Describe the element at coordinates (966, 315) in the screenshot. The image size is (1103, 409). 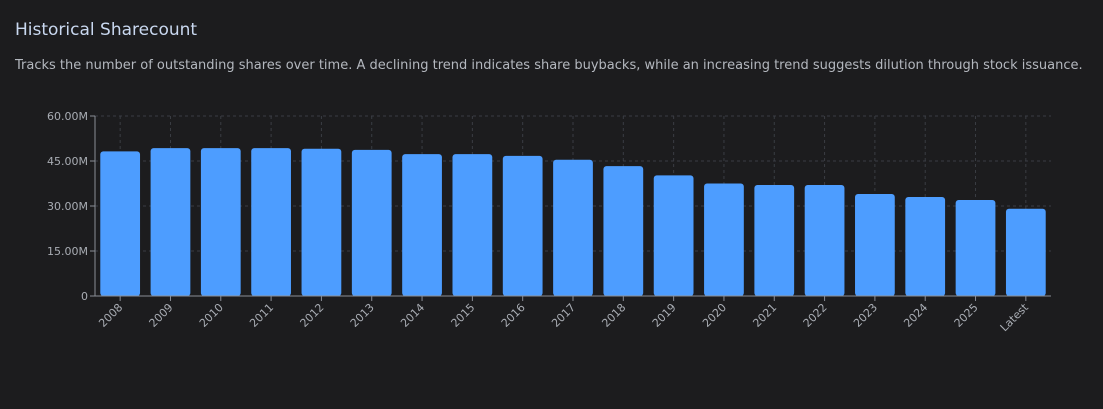
I see `x-tick-label: 2025` at that location.